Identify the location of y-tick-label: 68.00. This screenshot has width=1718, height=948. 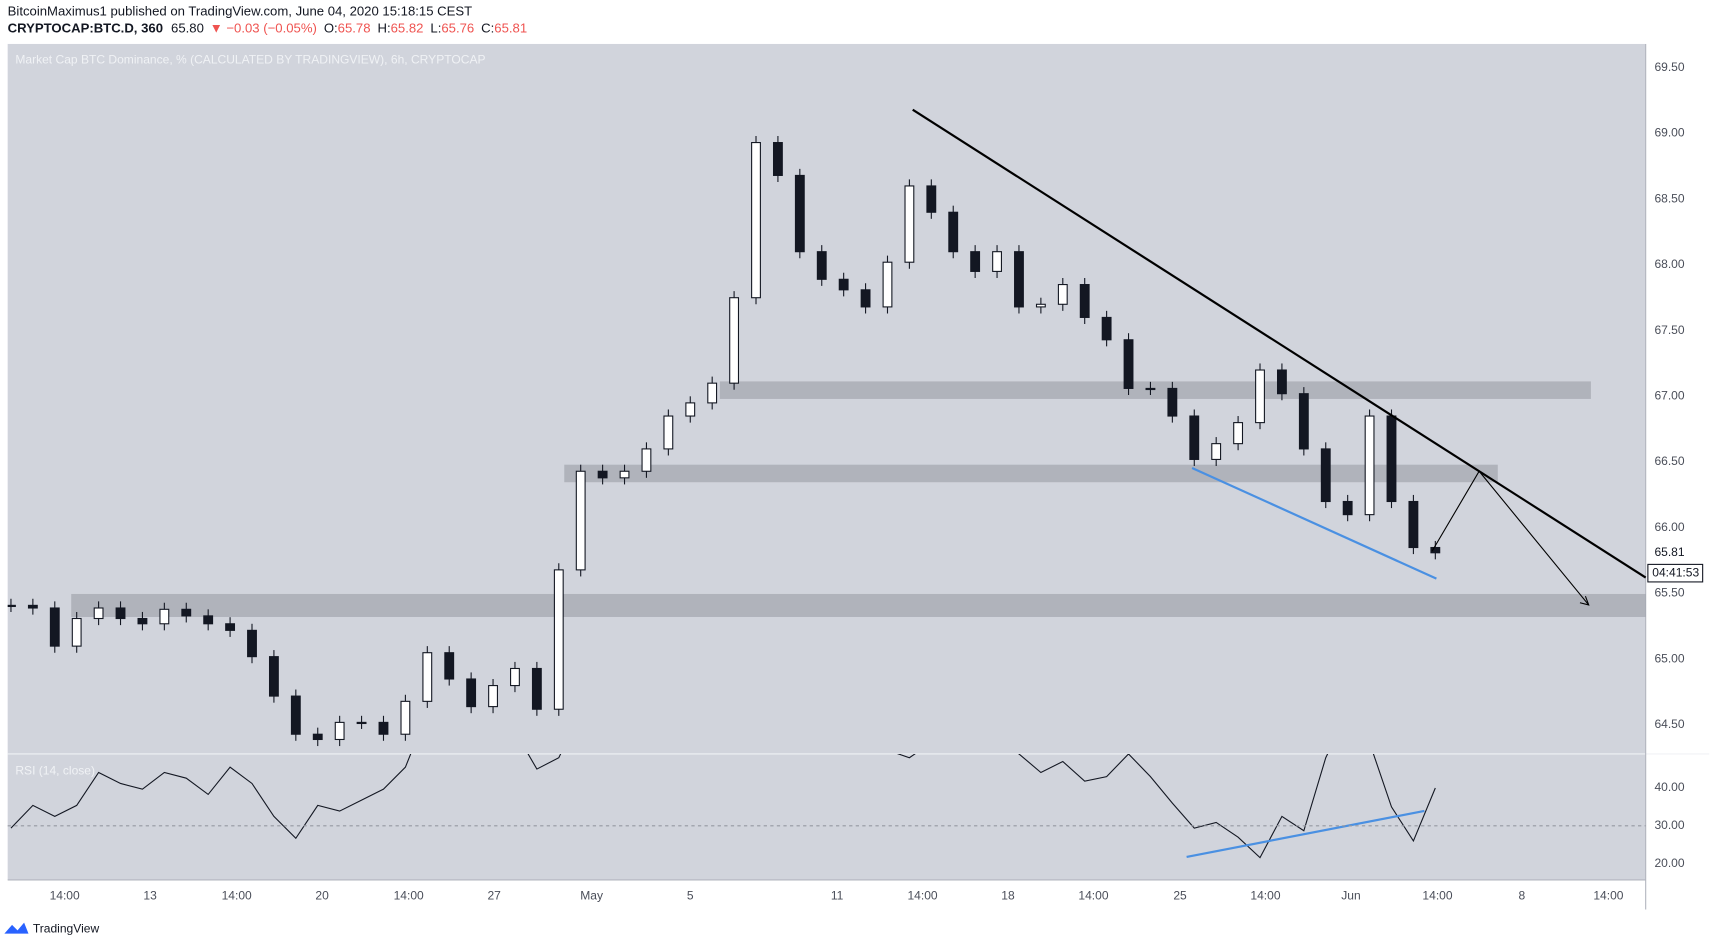
(1669, 264).